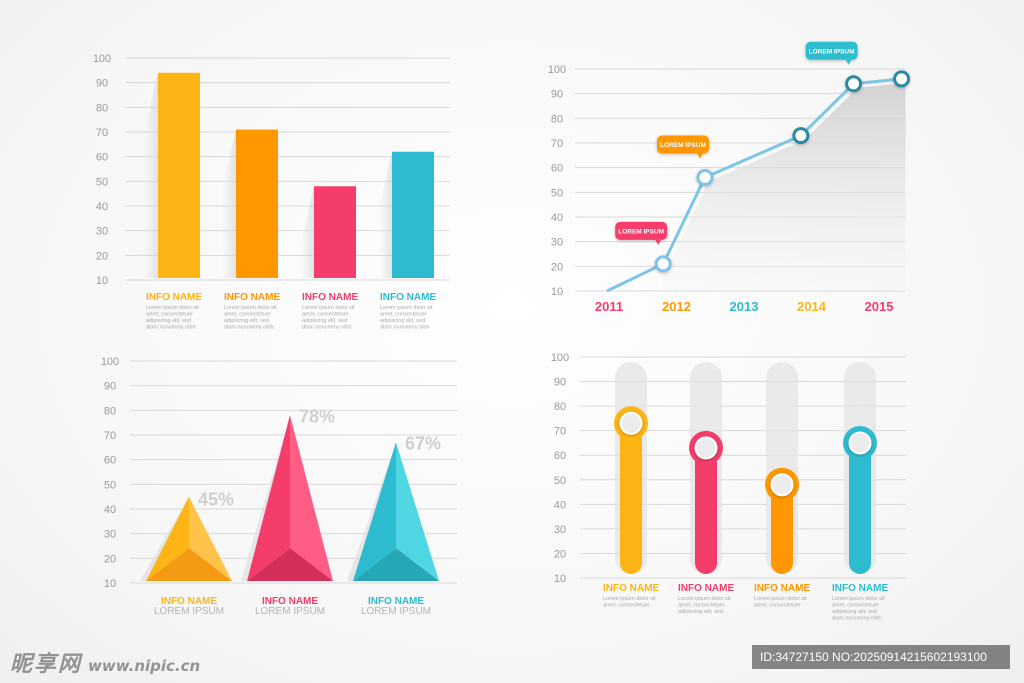 This screenshot has height=683, width=1024. I want to click on bar-chart-y-tick-label: 20, so click(102, 256).